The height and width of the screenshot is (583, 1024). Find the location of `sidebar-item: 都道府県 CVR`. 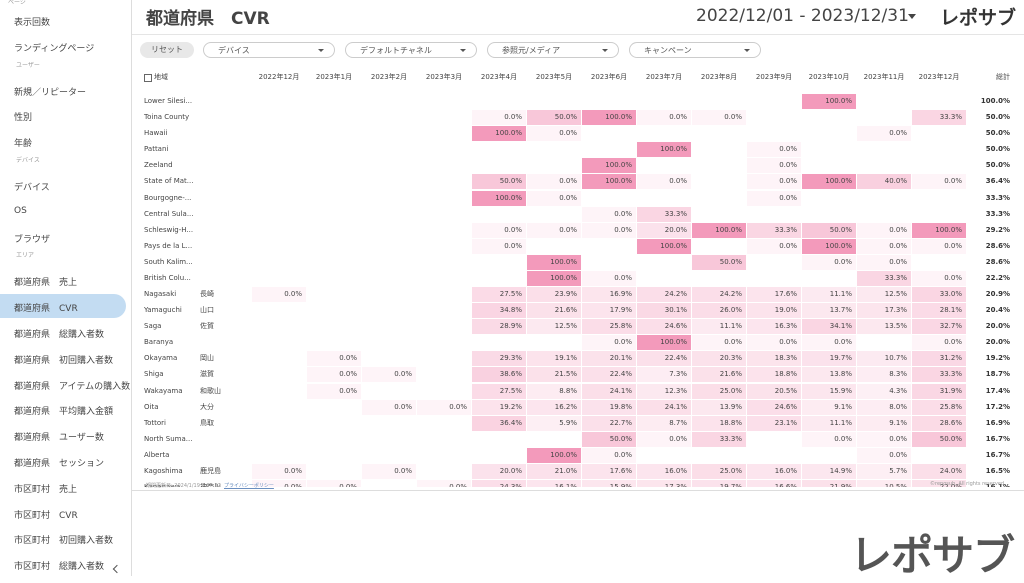

sidebar-item: 都道府県 CVR is located at coordinates (46, 309).